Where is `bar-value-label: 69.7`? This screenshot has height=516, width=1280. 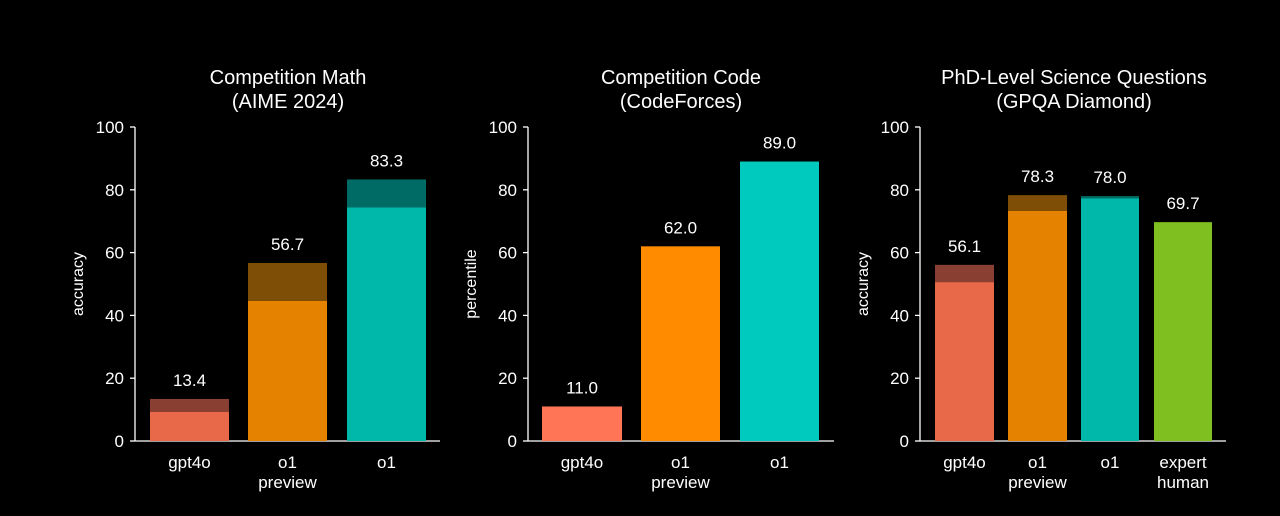
bar-value-label: 69.7 is located at coordinates (1182, 203).